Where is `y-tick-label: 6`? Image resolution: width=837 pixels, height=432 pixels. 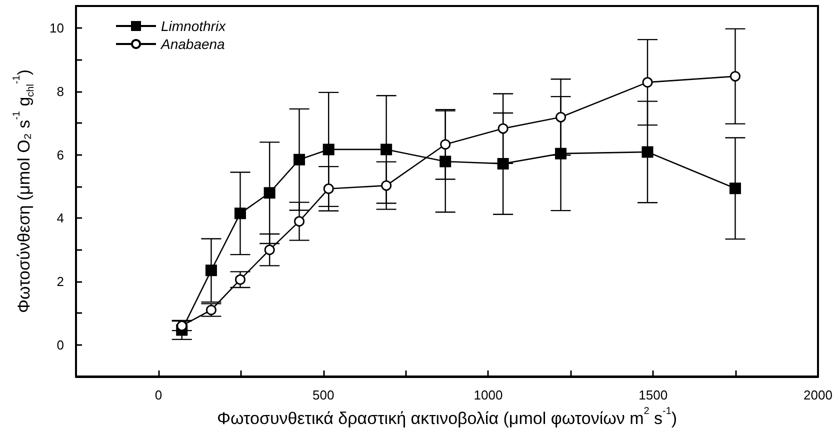
y-tick-label: 6 is located at coordinates (60, 154).